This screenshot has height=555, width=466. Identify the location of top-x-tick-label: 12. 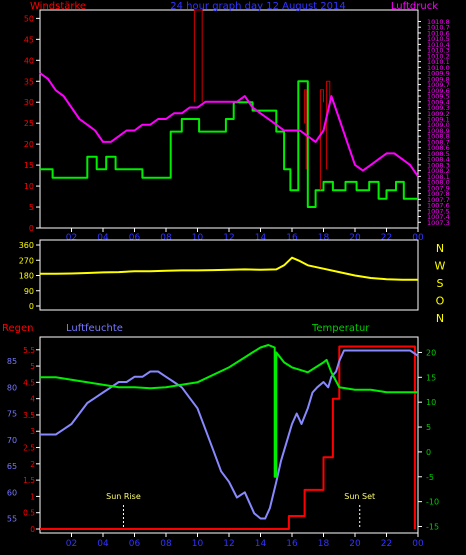
(228, 238).